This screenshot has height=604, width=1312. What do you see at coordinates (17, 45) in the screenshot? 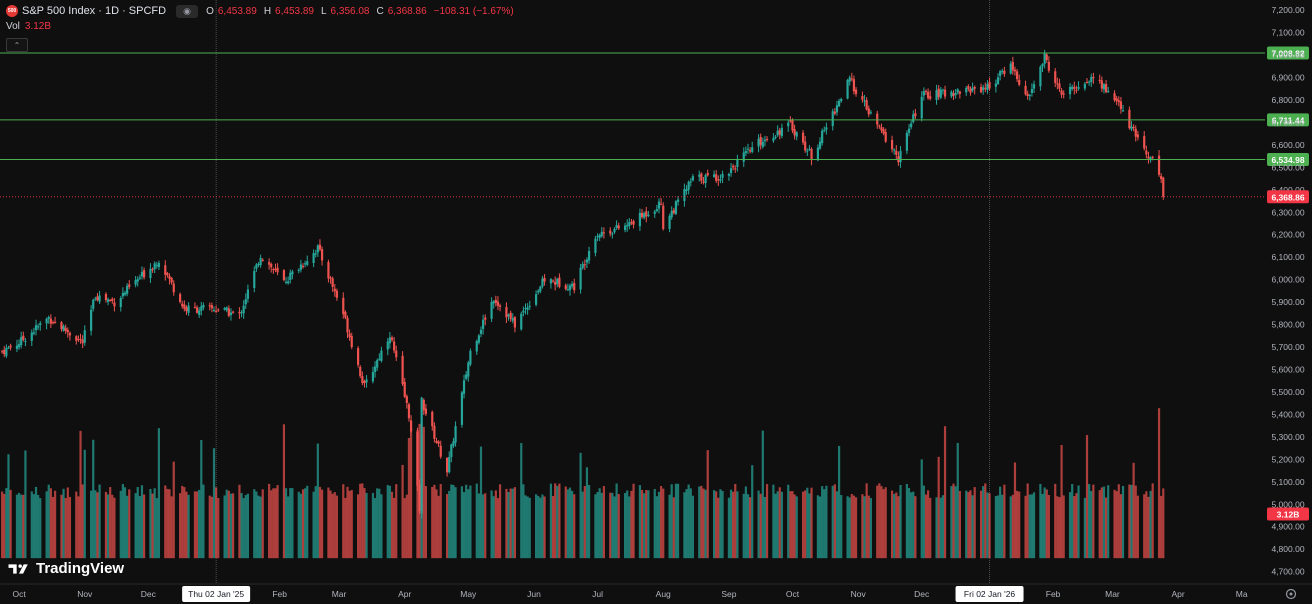
I see `chevron-up-icon: ⌃` at bounding box center [17, 45].